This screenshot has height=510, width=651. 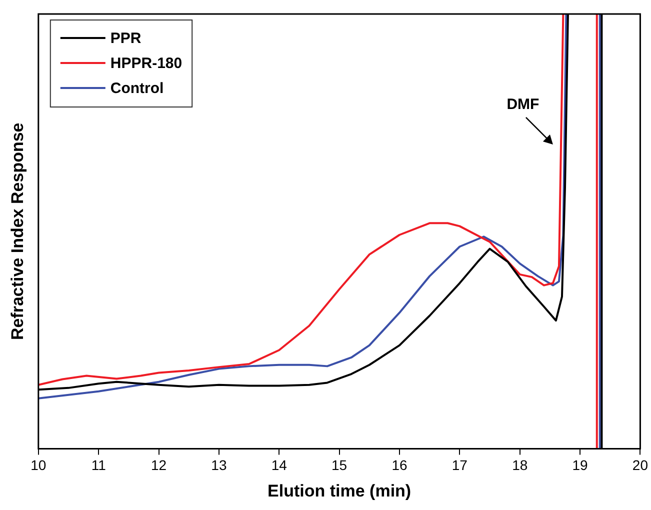 What do you see at coordinates (17, 231) in the screenshot?
I see `y-axis-title: Refractive Index Response` at bounding box center [17, 231].